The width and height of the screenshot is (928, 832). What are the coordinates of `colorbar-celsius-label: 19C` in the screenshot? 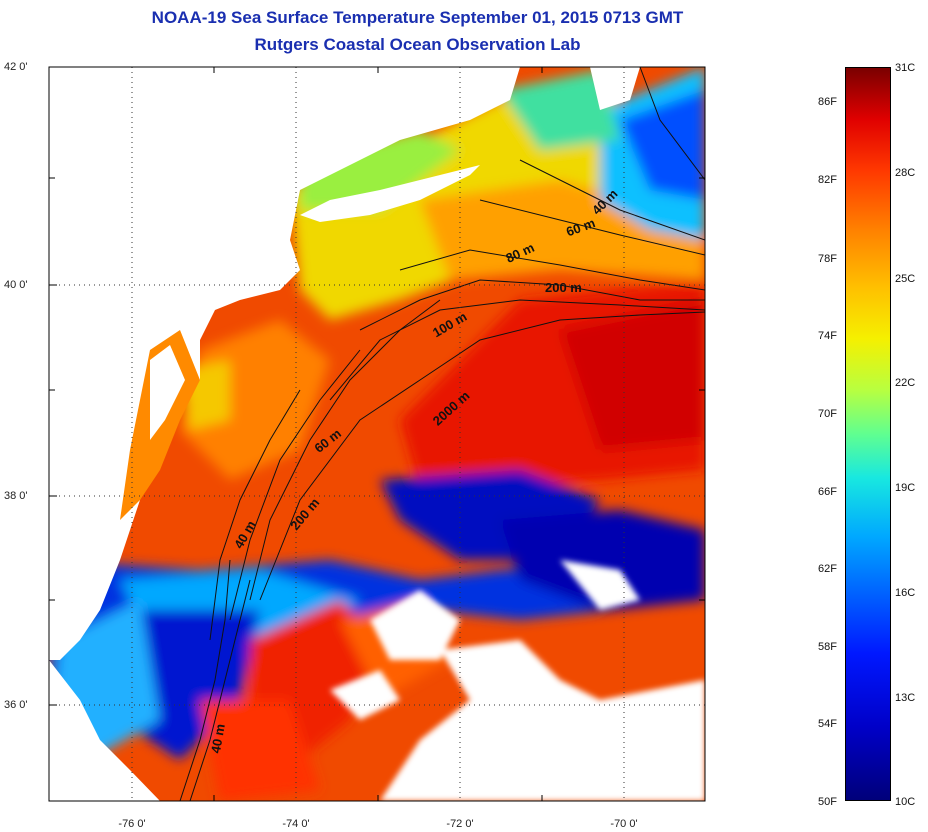 It's located at (905, 488).